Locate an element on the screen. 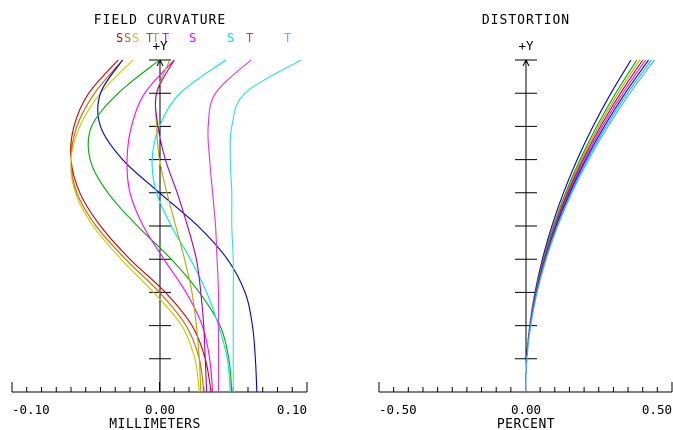 The width and height of the screenshot is (673, 430). fc-legend-entry-2: S is located at coordinates (135, 38).